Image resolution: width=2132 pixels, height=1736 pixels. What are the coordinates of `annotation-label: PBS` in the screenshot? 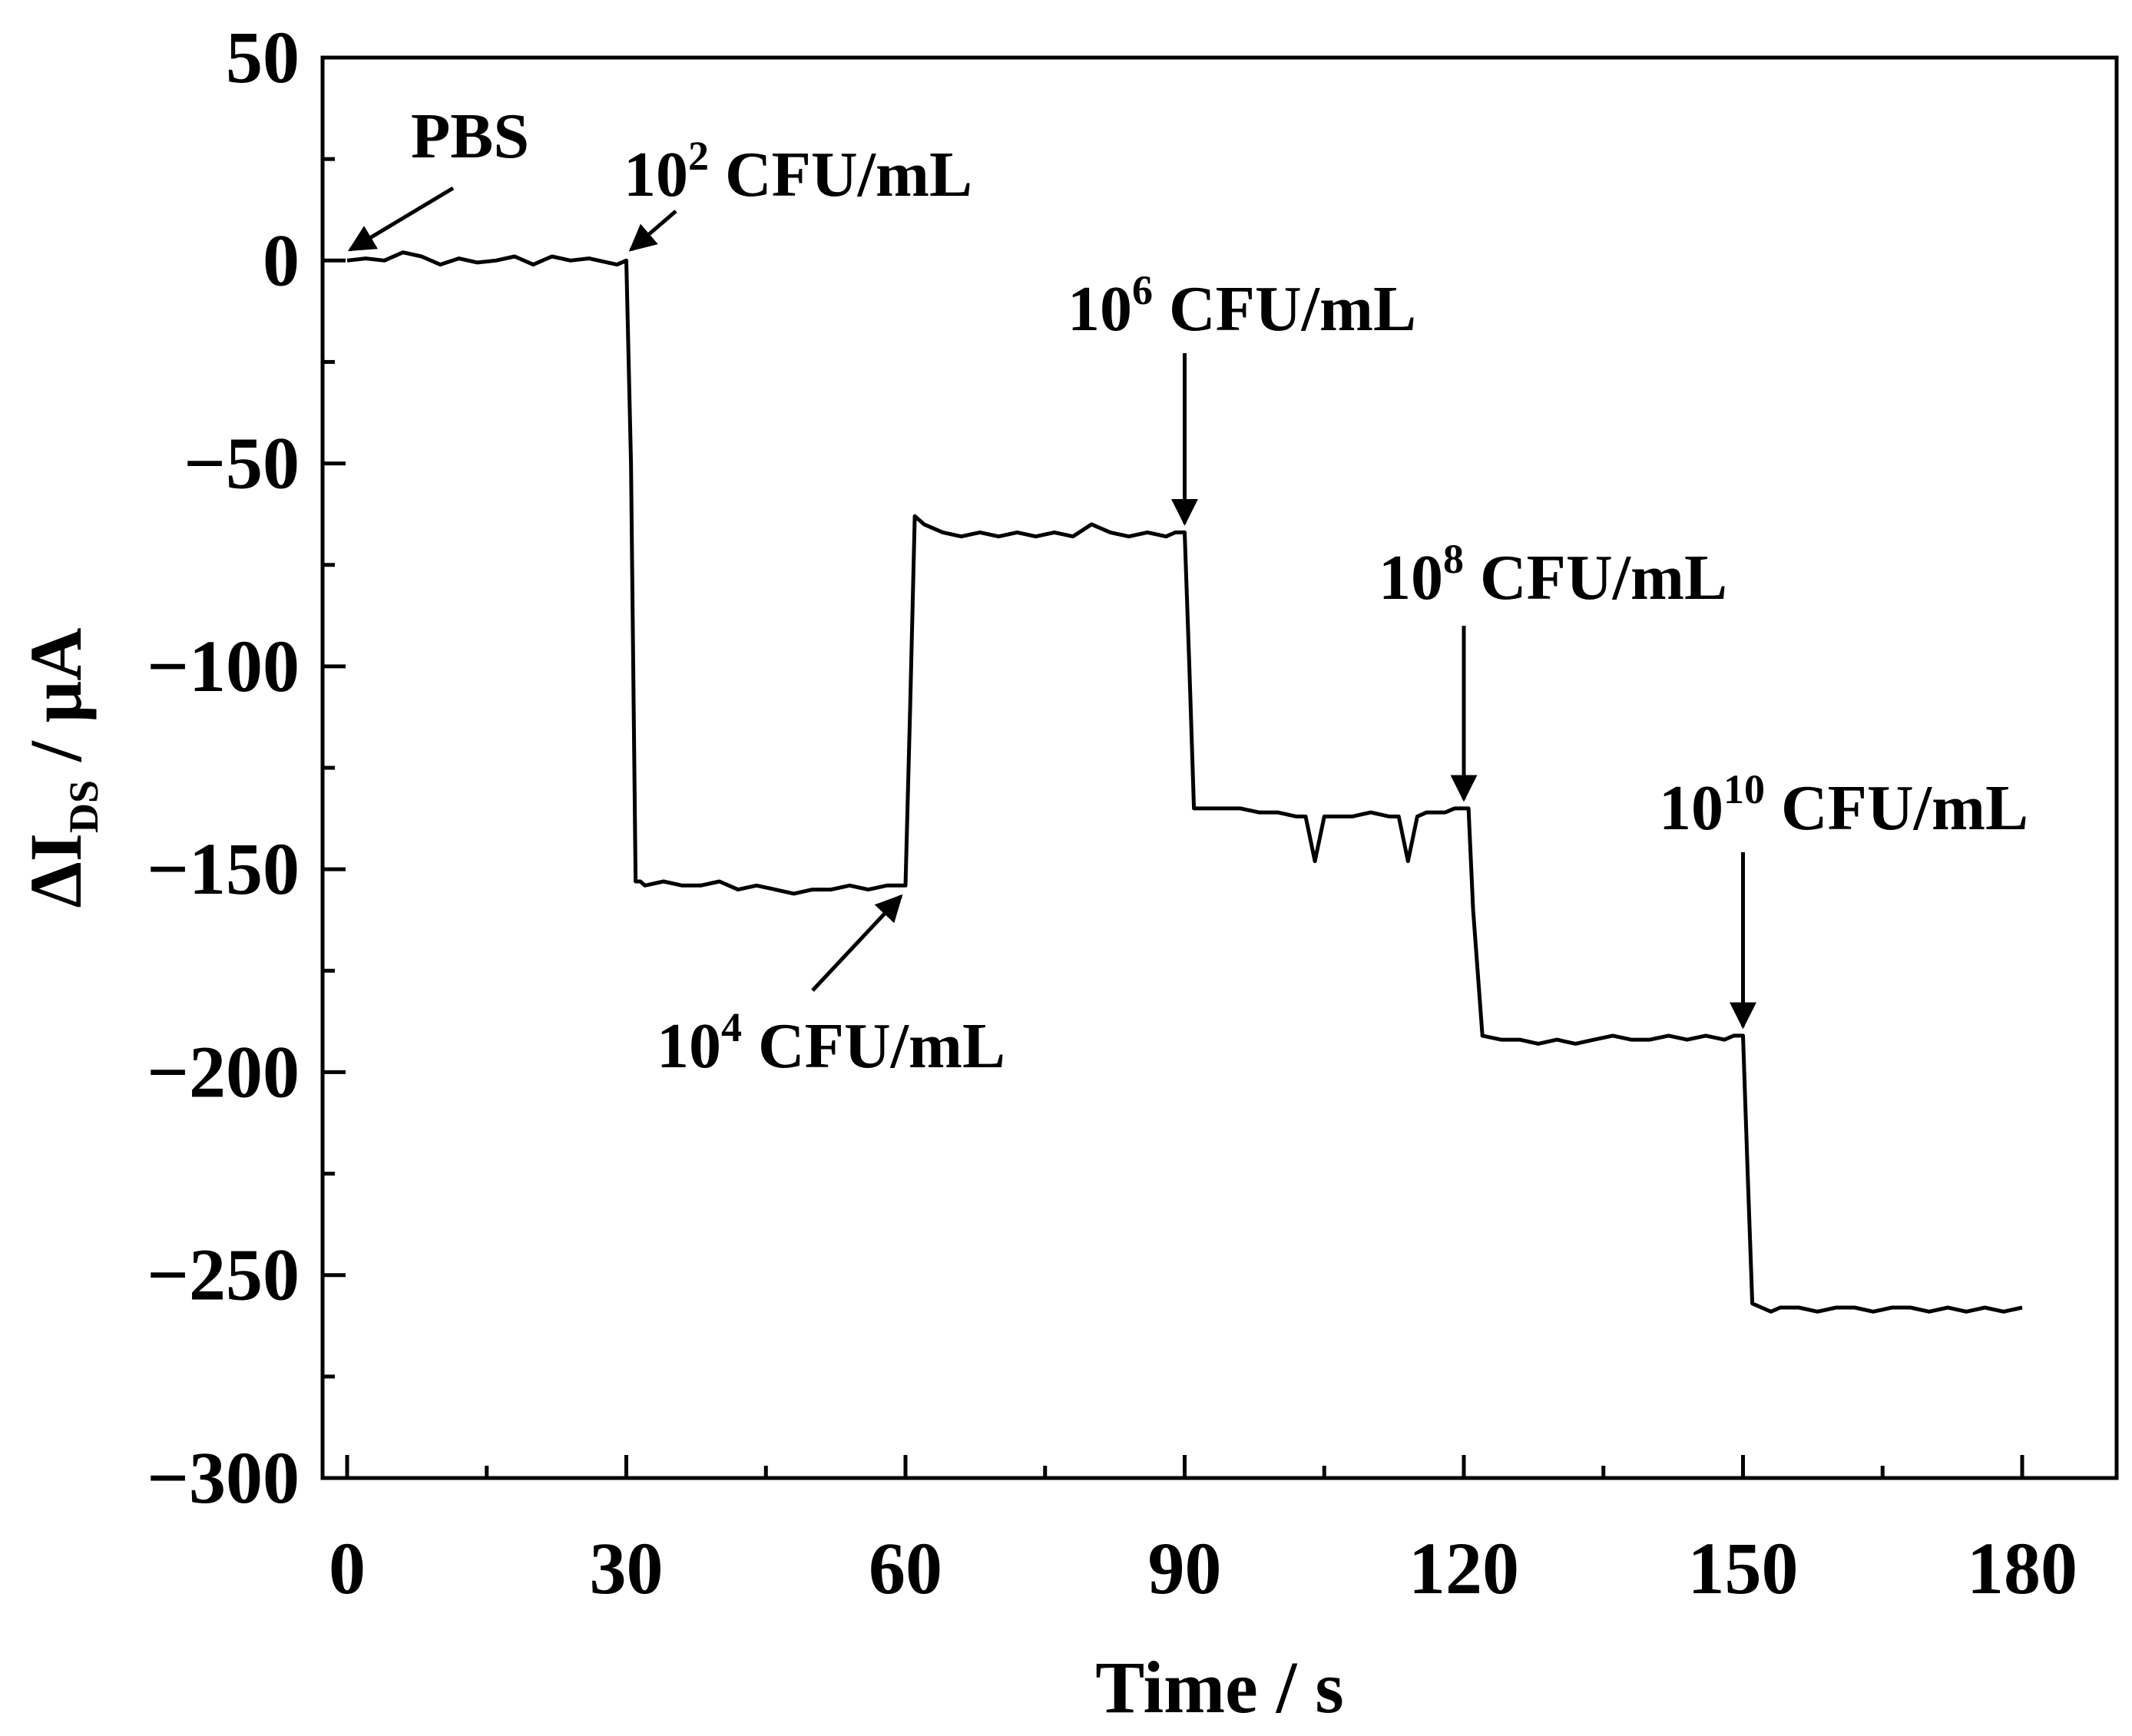 It's located at (470, 136).